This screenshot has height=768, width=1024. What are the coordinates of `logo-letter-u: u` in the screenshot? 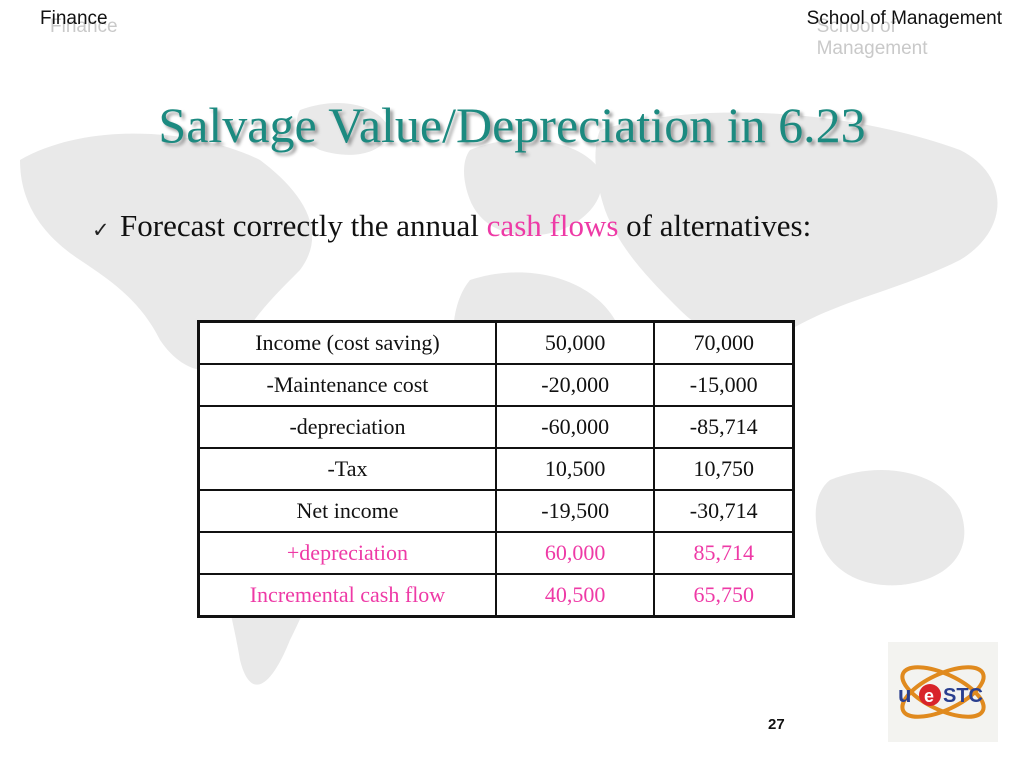 It's located at (904, 694).